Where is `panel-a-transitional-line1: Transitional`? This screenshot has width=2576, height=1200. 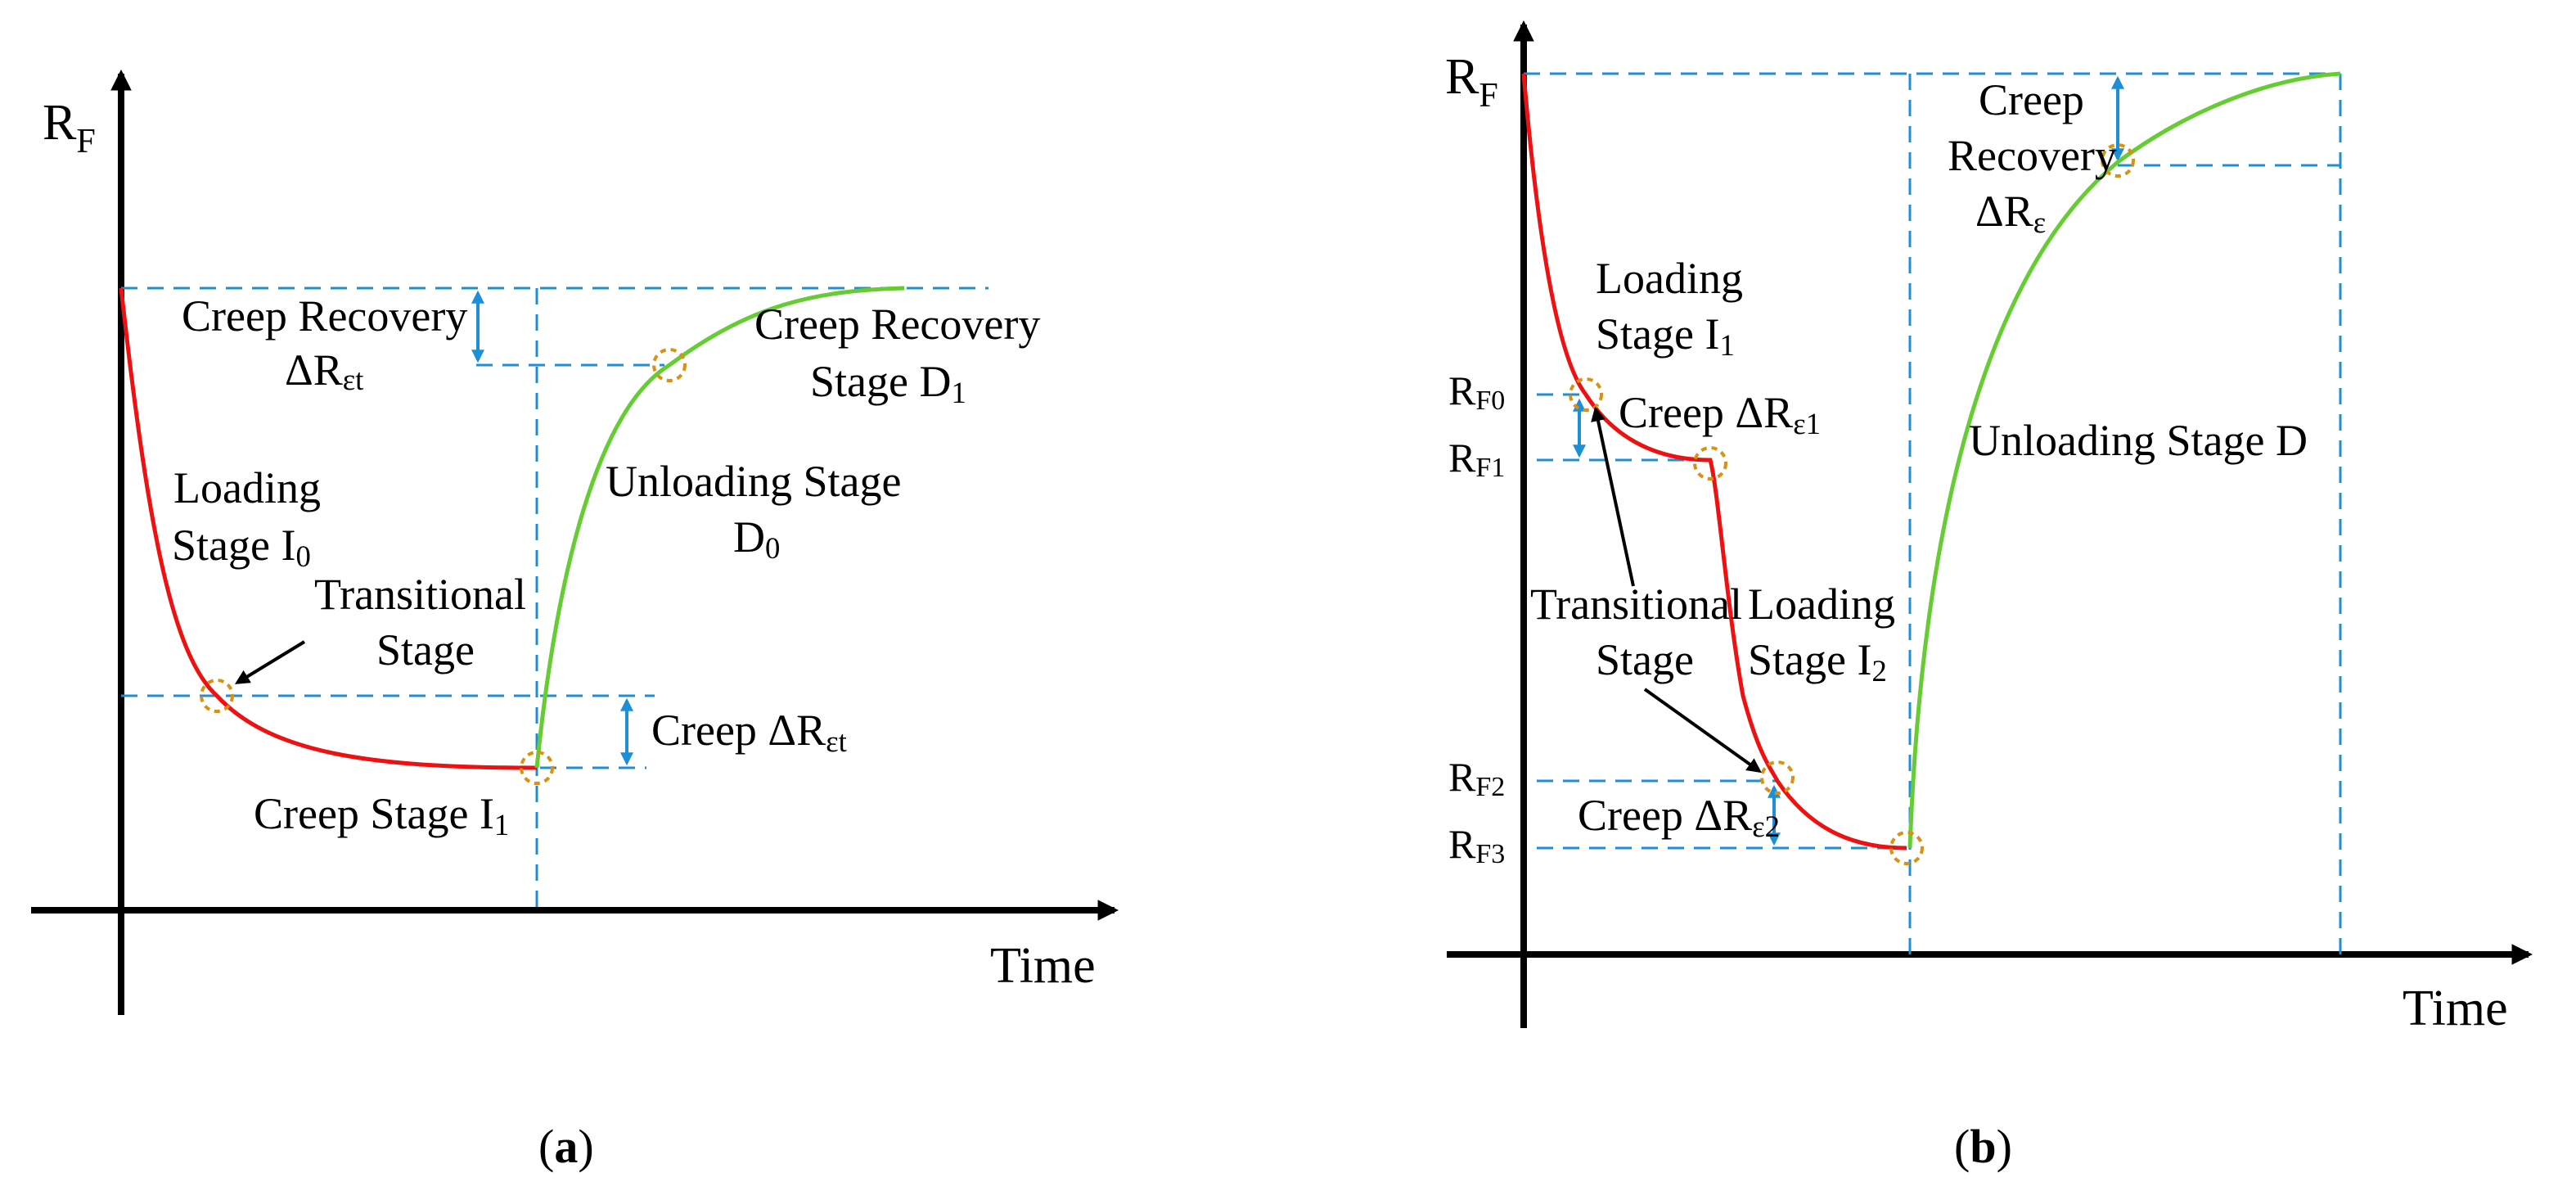
panel-a-transitional-line1: Transitional is located at coordinates (420, 594).